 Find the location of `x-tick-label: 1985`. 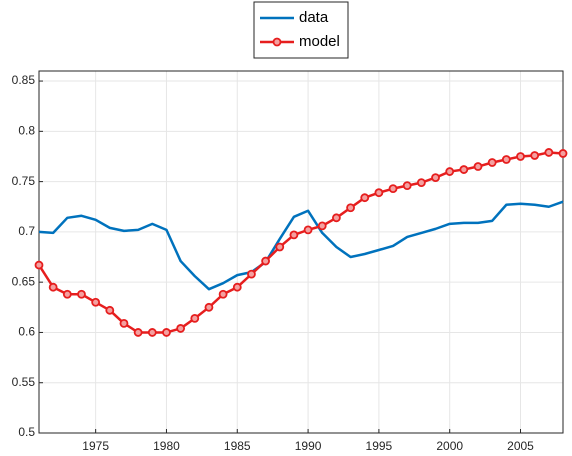

x-tick-label: 1985 is located at coordinates (237, 446).